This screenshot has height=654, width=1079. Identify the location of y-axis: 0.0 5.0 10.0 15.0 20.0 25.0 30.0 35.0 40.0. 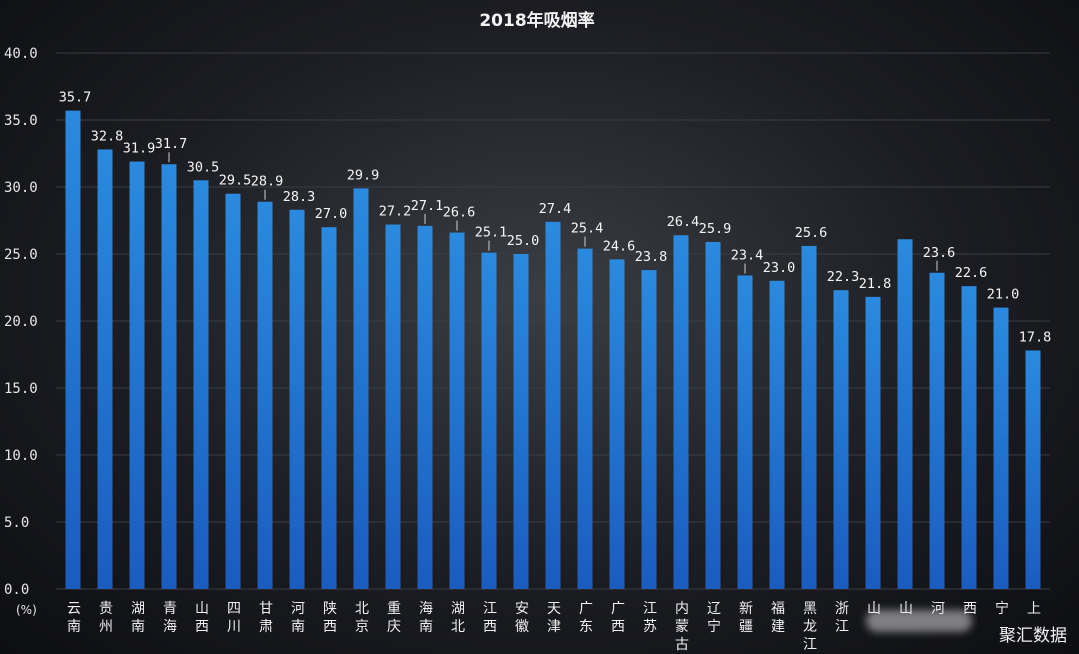
(21, 322).